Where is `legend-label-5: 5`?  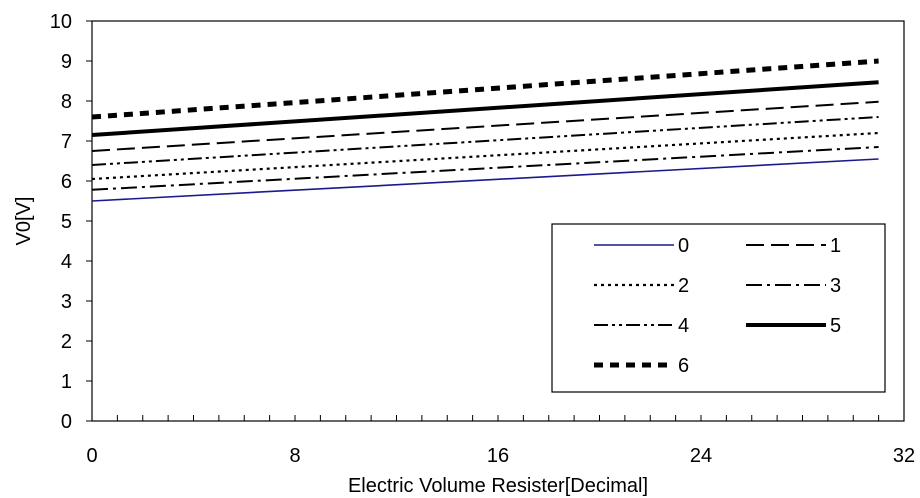
legend-label-5: 5 is located at coordinates (835, 326).